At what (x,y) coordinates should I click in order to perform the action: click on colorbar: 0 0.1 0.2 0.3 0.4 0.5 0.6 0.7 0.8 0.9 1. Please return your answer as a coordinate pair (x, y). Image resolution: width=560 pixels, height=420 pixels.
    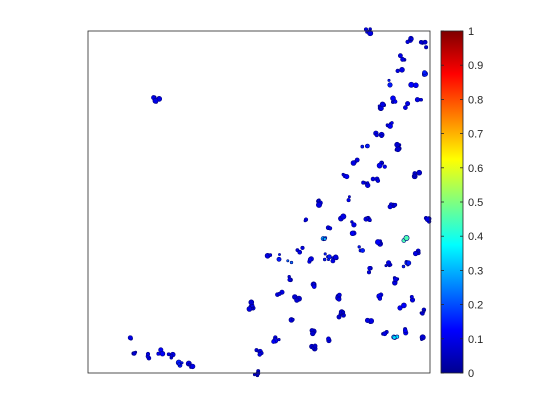
    Looking at the image, I should click on (461, 203).